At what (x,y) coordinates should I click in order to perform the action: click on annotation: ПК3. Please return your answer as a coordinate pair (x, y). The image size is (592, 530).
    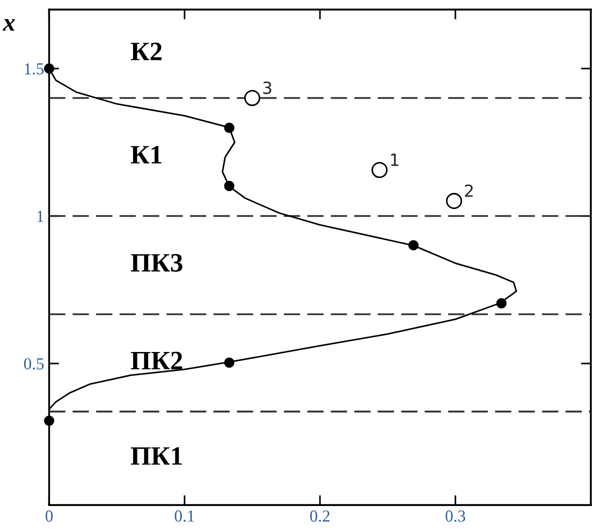
    Looking at the image, I should click on (156, 263).